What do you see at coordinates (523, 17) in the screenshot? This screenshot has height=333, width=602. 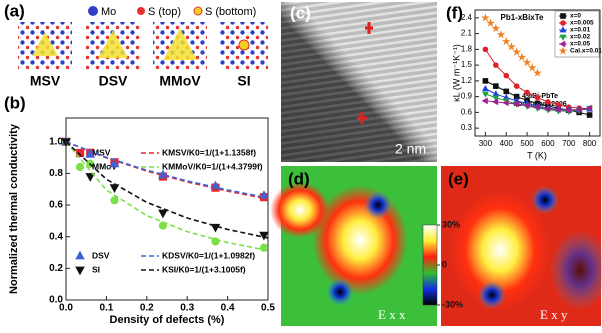 I see `chart-title: Pb1-xBixTe` at bounding box center [523, 17].